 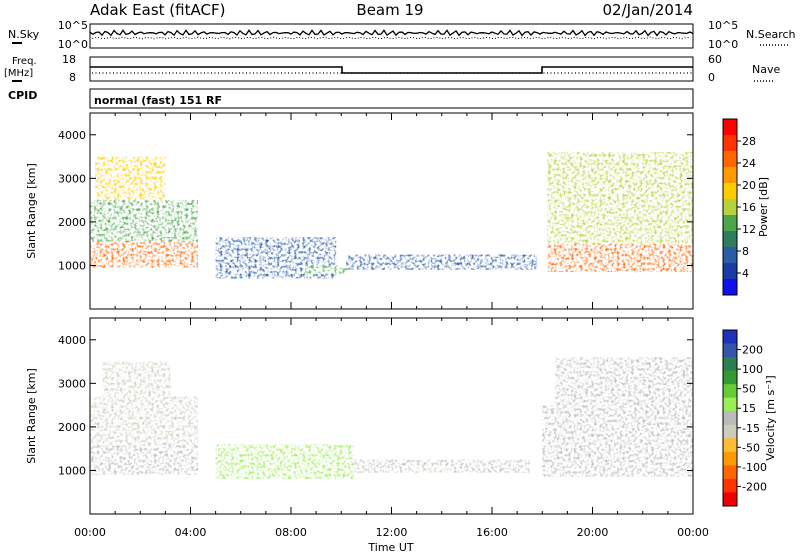 I want to click on velocity-colorbar-tick-label: 50, so click(x=749, y=389).